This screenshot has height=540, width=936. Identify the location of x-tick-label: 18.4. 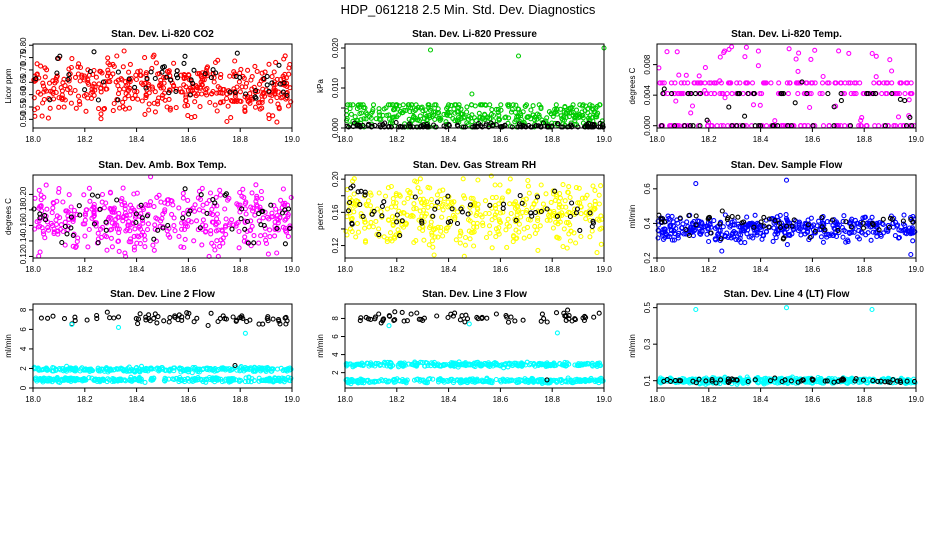
(137, 269).